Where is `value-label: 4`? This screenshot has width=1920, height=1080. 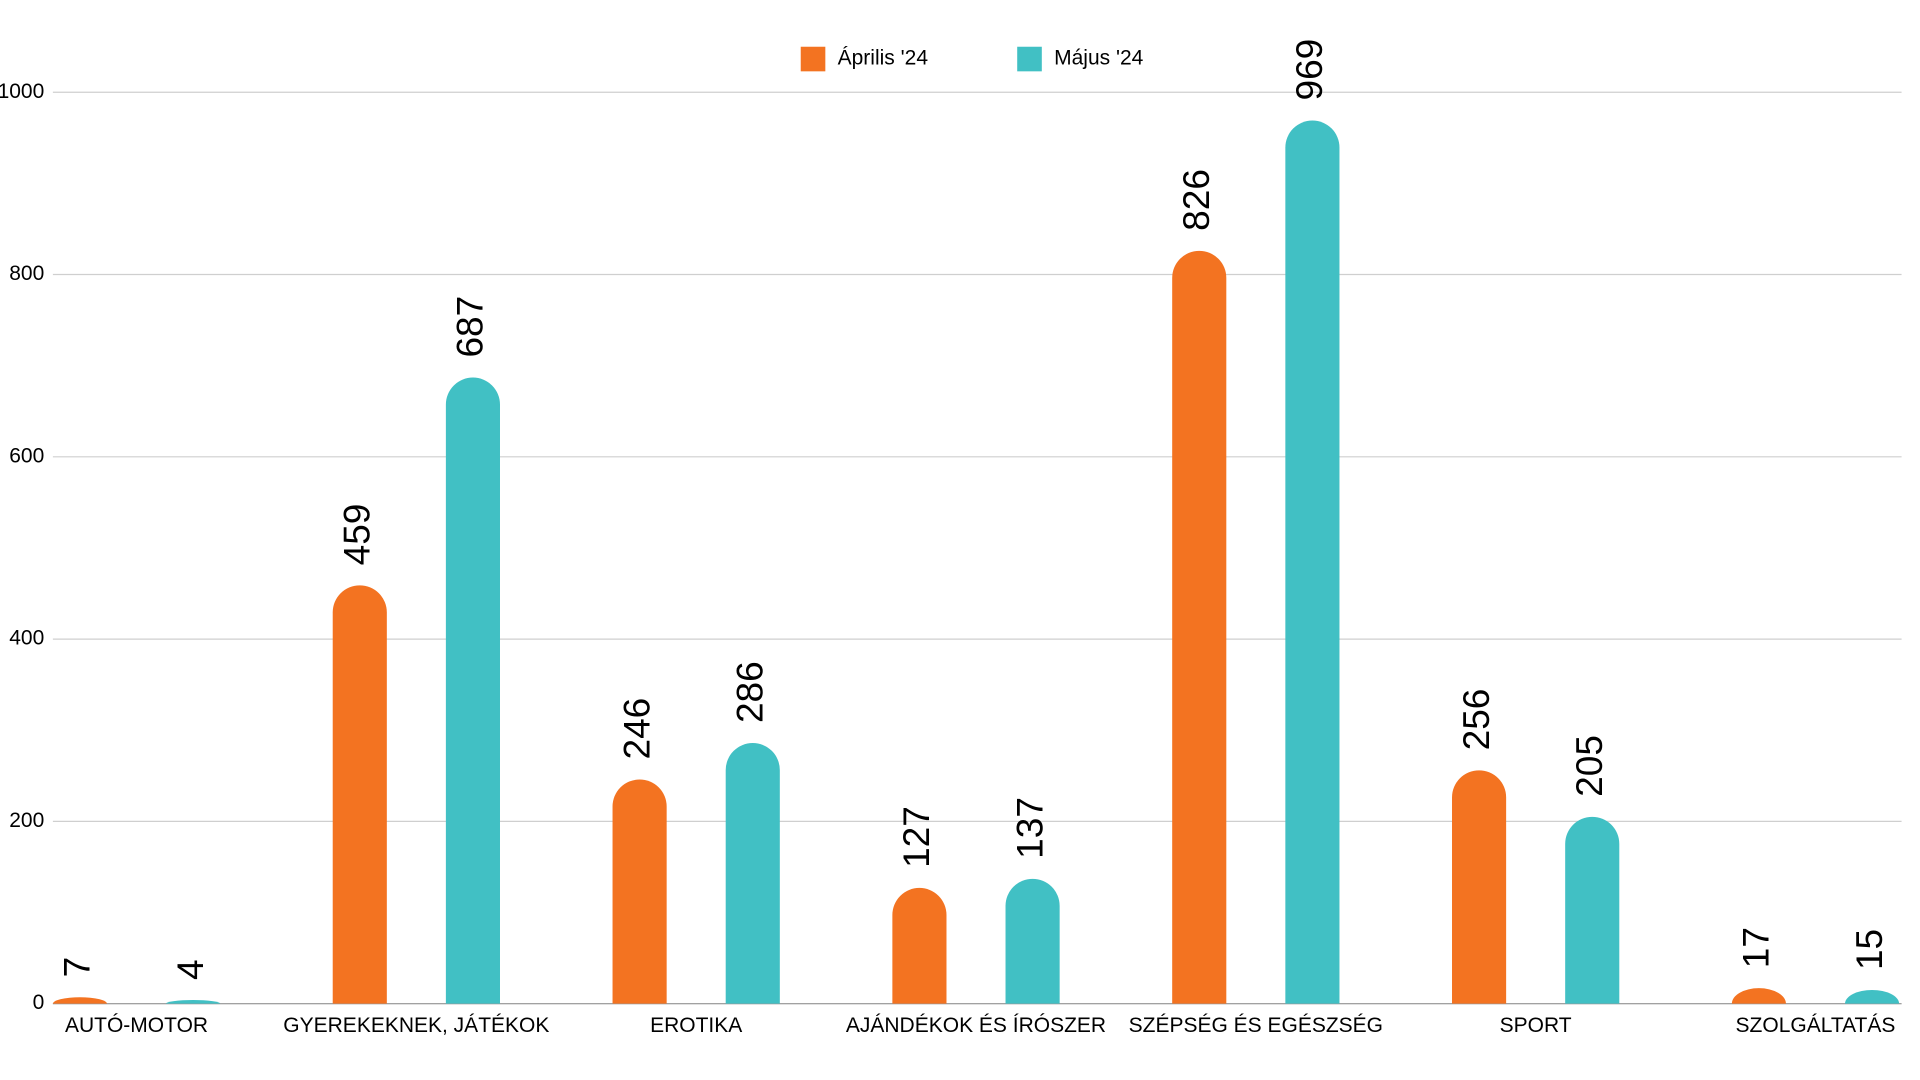 value-label: 4 is located at coordinates (190, 969).